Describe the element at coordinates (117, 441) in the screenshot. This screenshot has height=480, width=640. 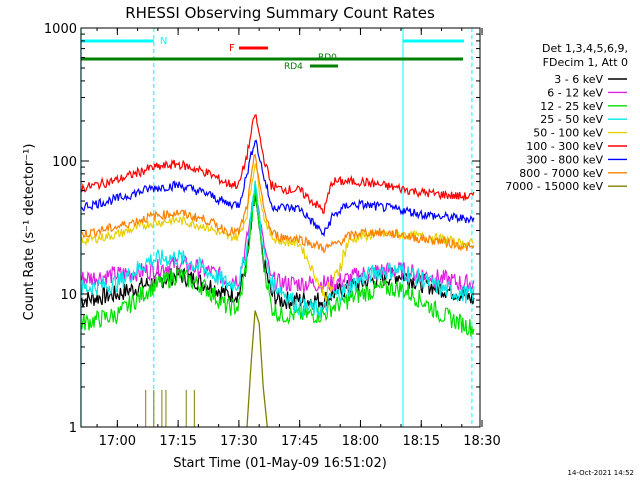
I see `x-tick-label: 17:00` at that location.